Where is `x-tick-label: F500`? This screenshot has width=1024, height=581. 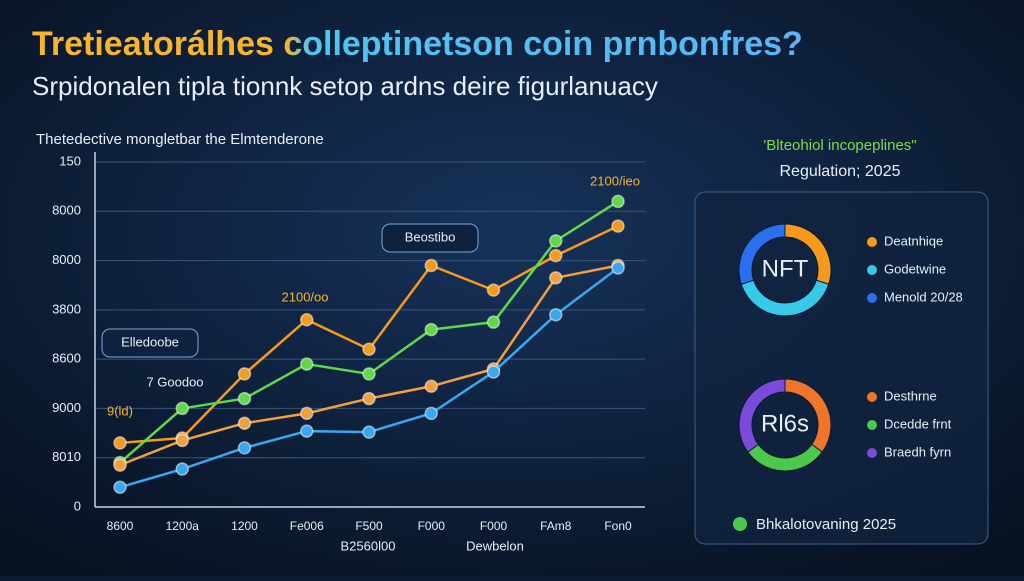 x-tick-label: F500 is located at coordinates (369, 526).